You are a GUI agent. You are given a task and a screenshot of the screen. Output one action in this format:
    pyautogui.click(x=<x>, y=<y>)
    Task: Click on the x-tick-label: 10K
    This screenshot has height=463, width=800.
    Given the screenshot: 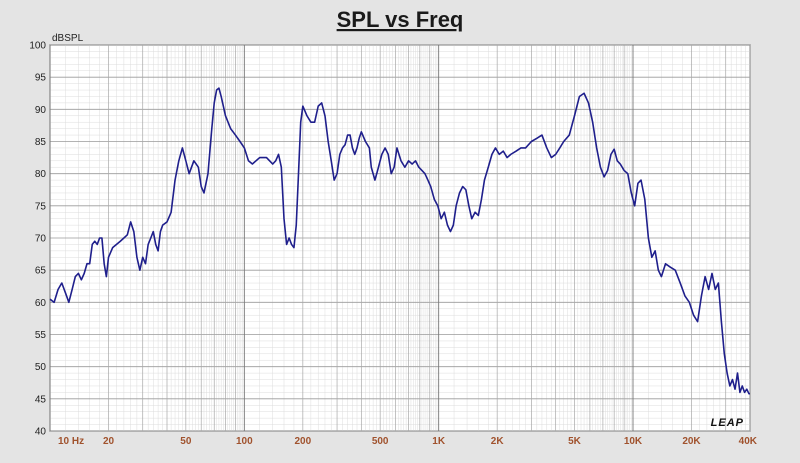 What is the action you would take?
    pyautogui.click(x=633, y=441)
    